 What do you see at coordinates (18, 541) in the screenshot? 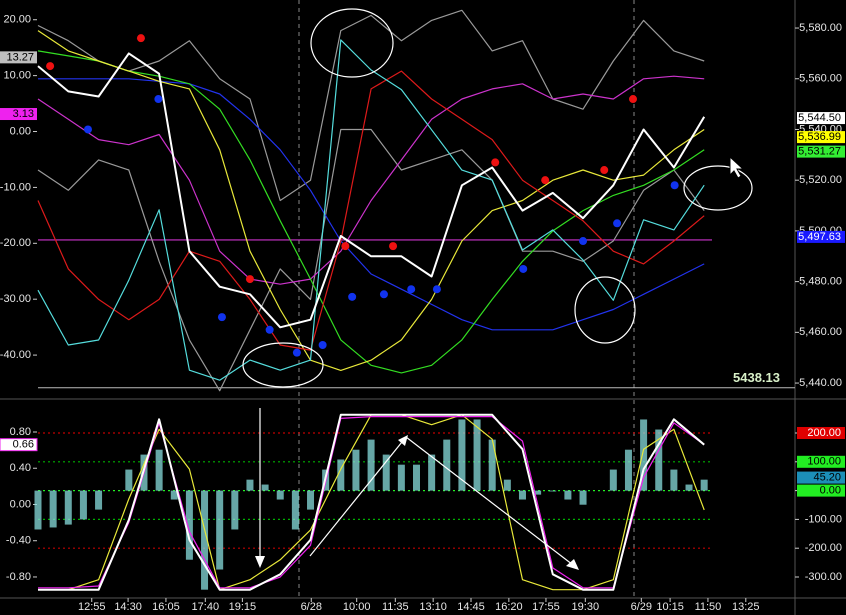
I see `y-tick-label: -0.40` at bounding box center [18, 541].